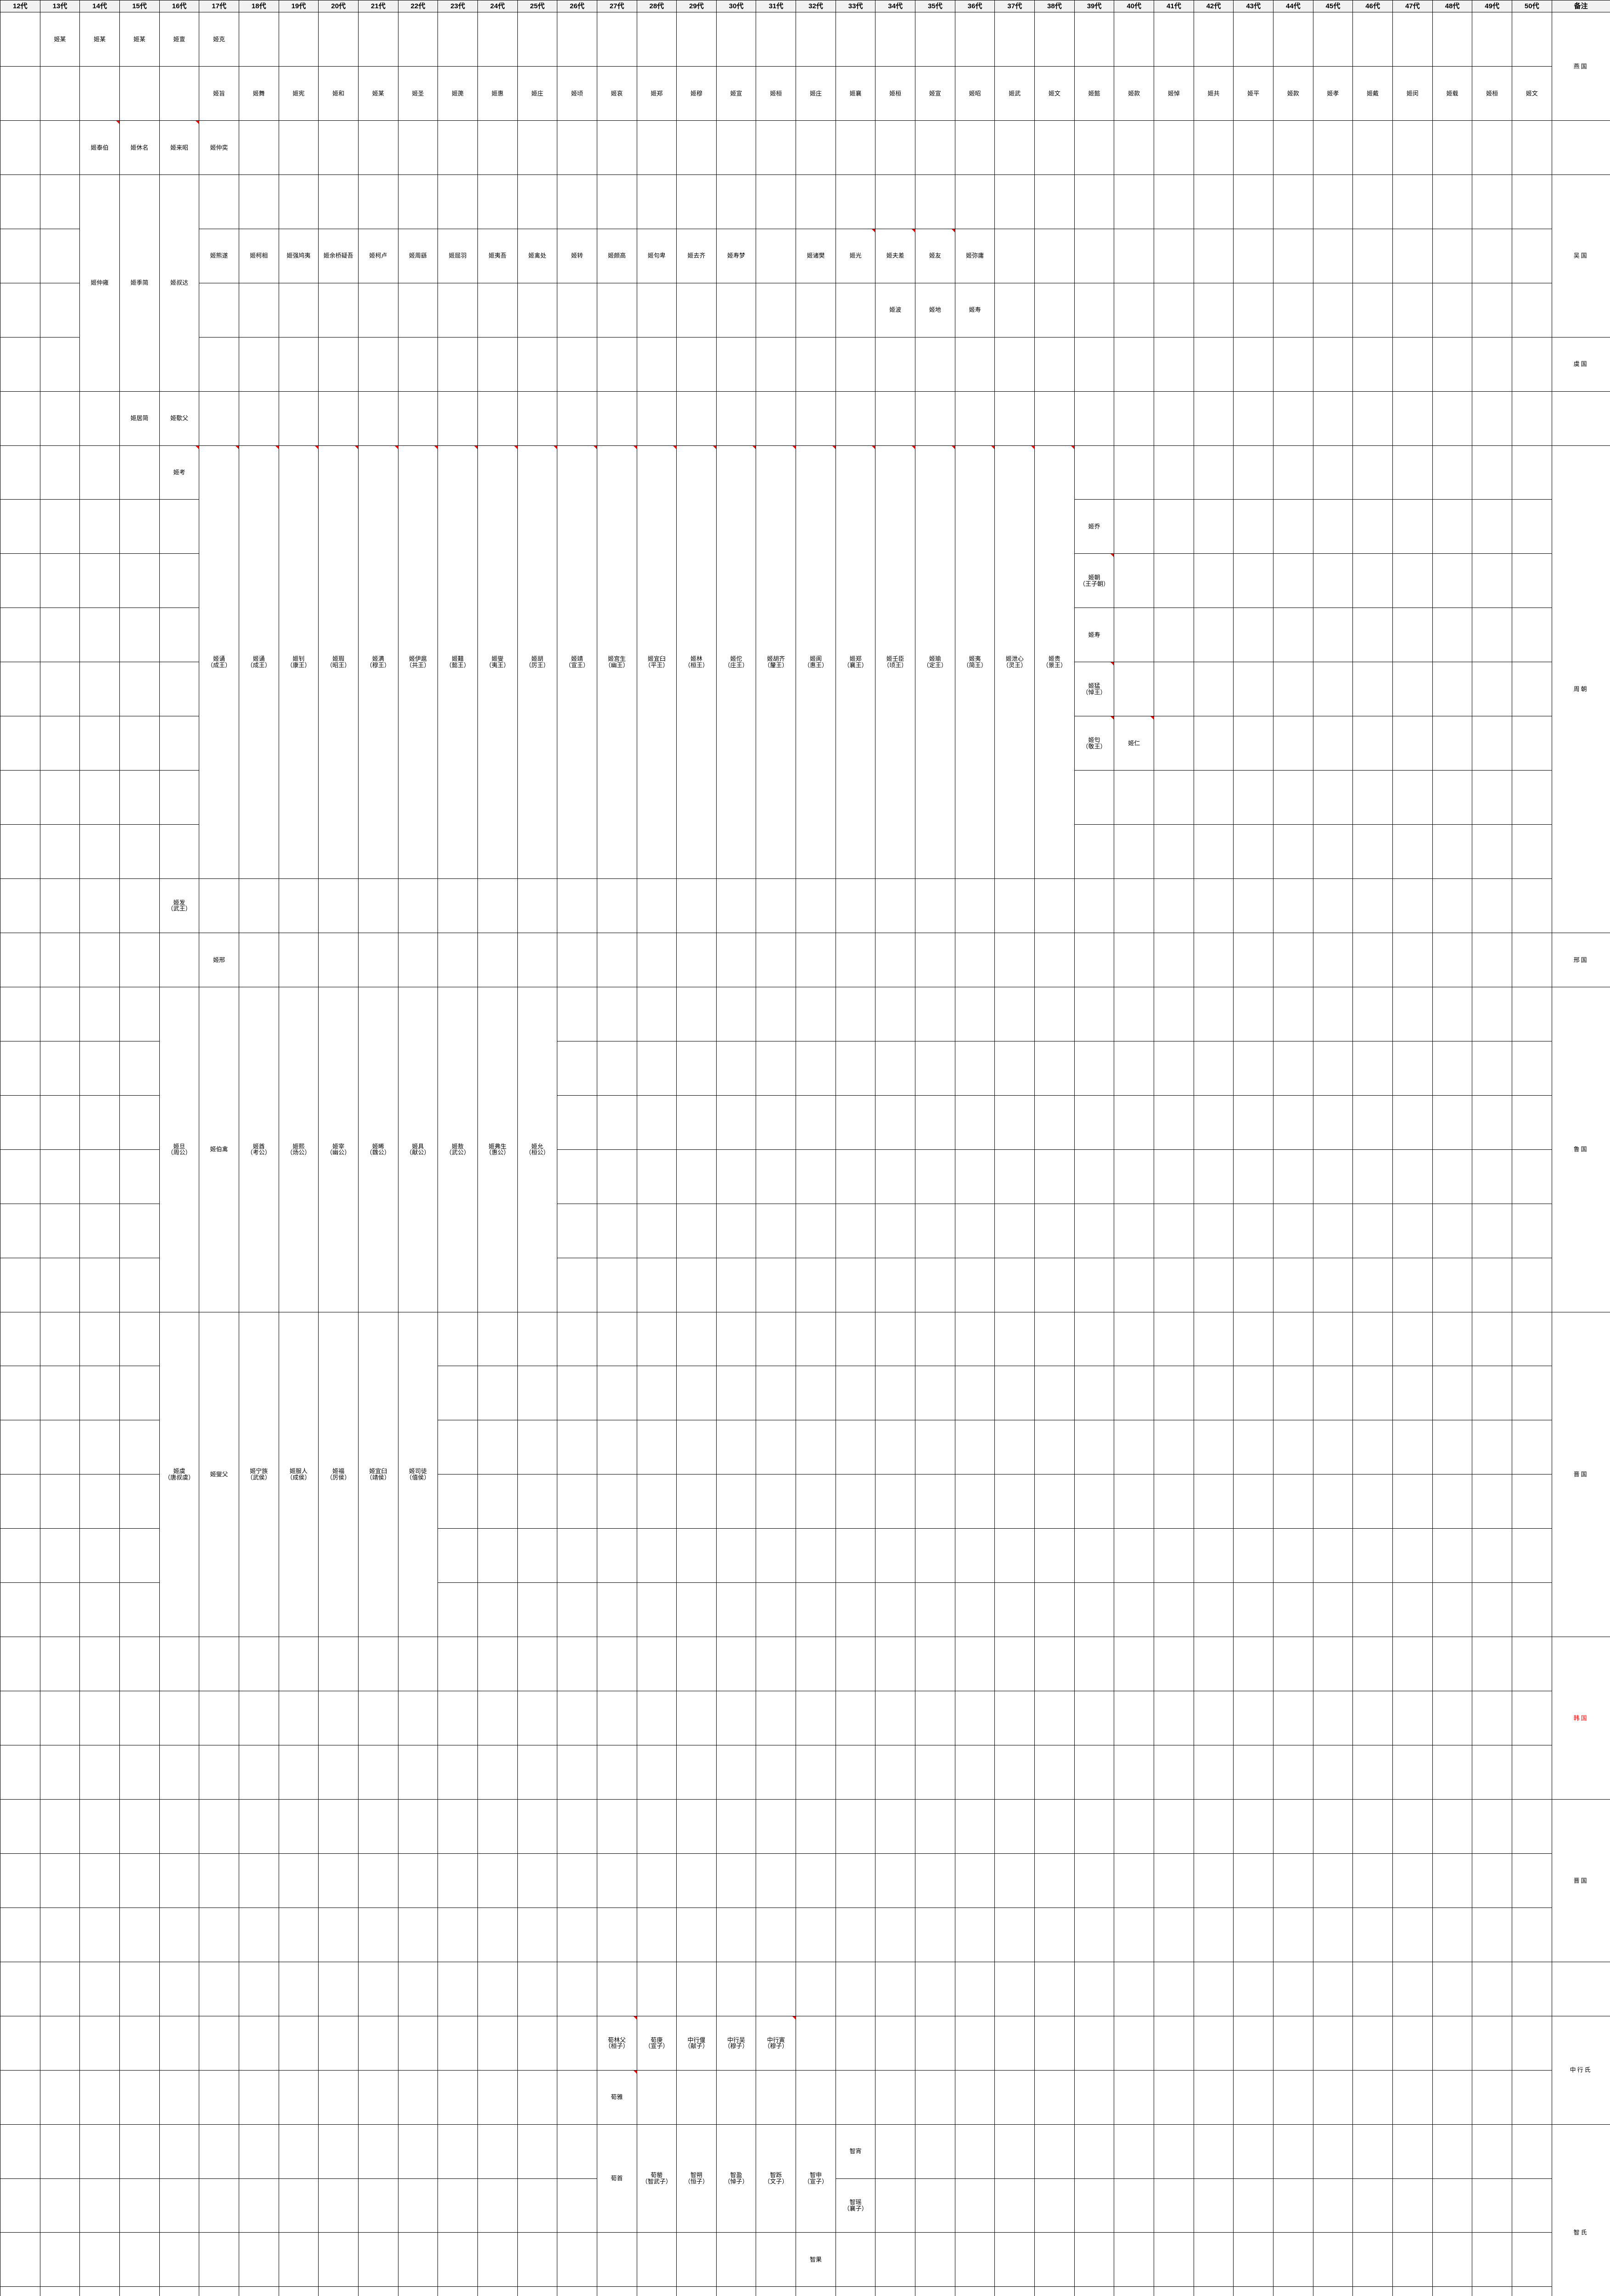 The height and width of the screenshot is (2296, 1610). Describe the element at coordinates (816, 2259) in the screenshot. I see `person-cell: 智果` at that location.